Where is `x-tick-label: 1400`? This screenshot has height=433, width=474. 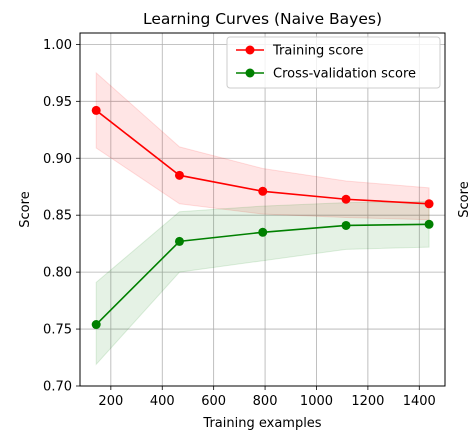
x-tick-label: 1400 is located at coordinates (419, 401).